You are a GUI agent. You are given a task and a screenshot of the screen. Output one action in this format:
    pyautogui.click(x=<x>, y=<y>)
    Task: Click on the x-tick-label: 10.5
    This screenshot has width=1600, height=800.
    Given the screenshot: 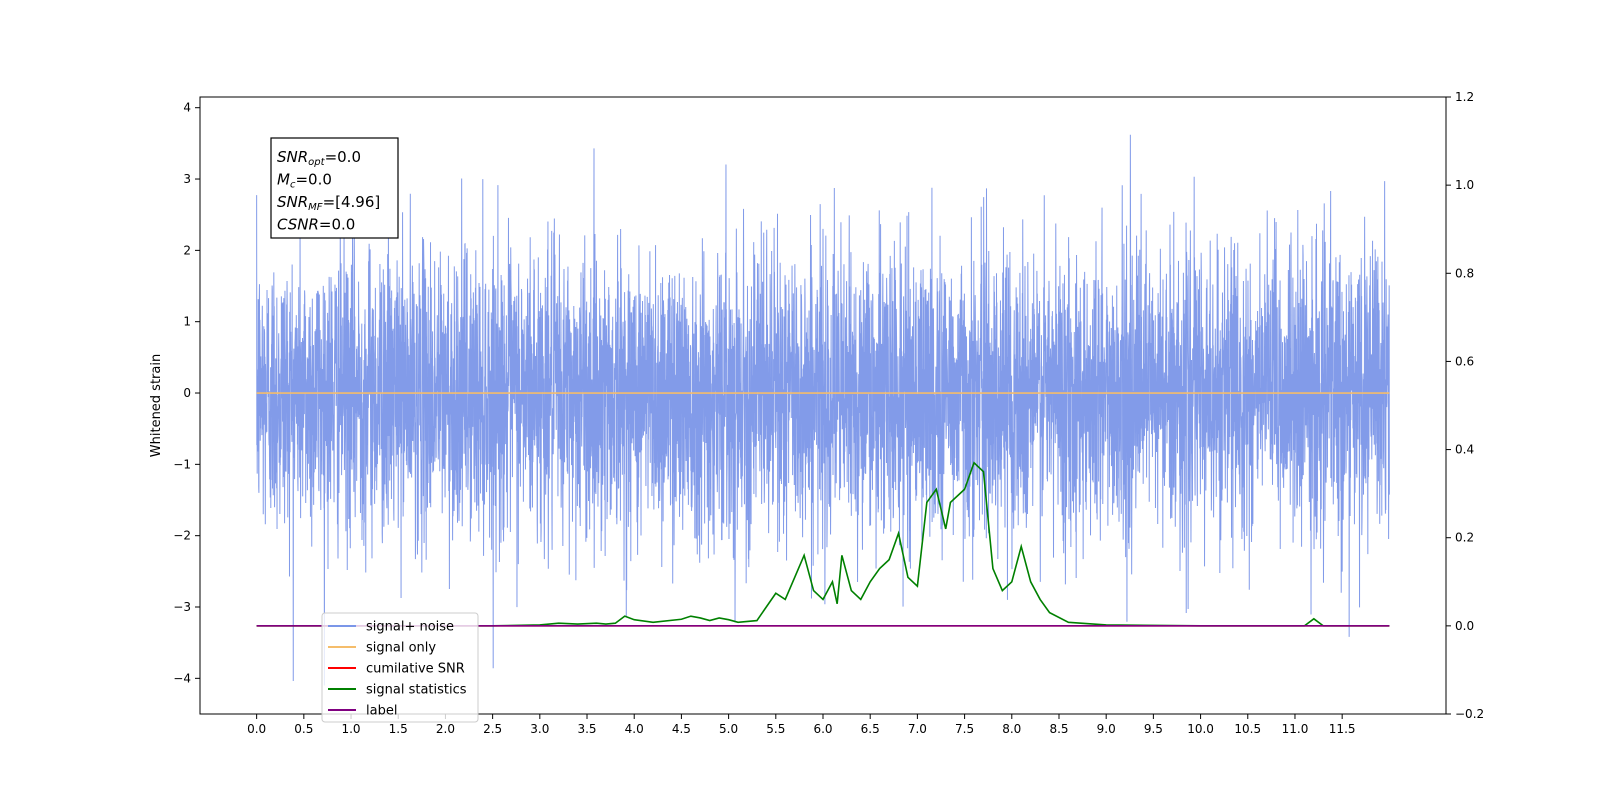 What is the action you would take?
    pyautogui.click(x=1247, y=729)
    